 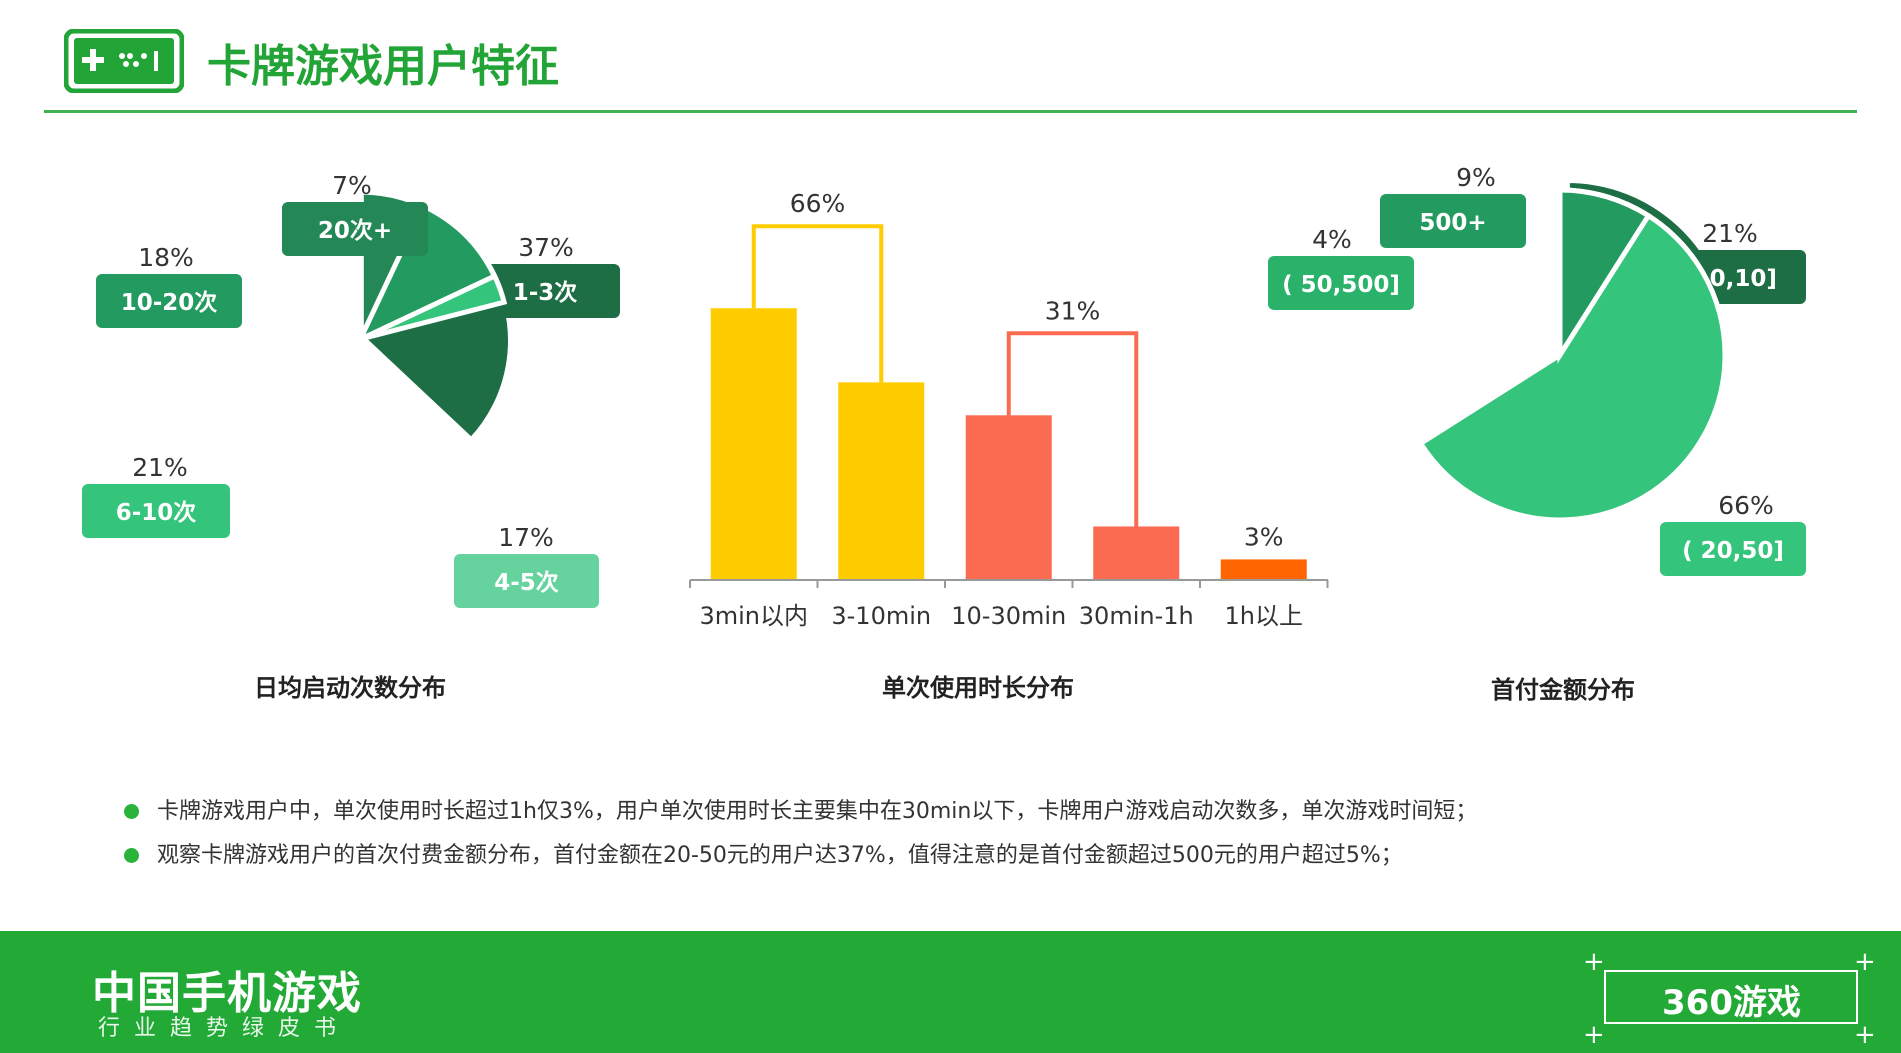 What do you see at coordinates (1008, 616) in the screenshot?
I see `x-tick-label: 10-30min` at bounding box center [1008, 616].